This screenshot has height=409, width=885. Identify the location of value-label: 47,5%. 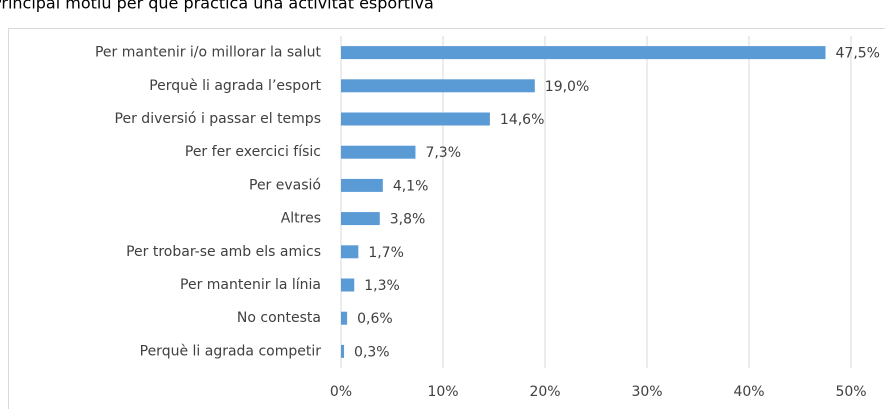
(858, 54).